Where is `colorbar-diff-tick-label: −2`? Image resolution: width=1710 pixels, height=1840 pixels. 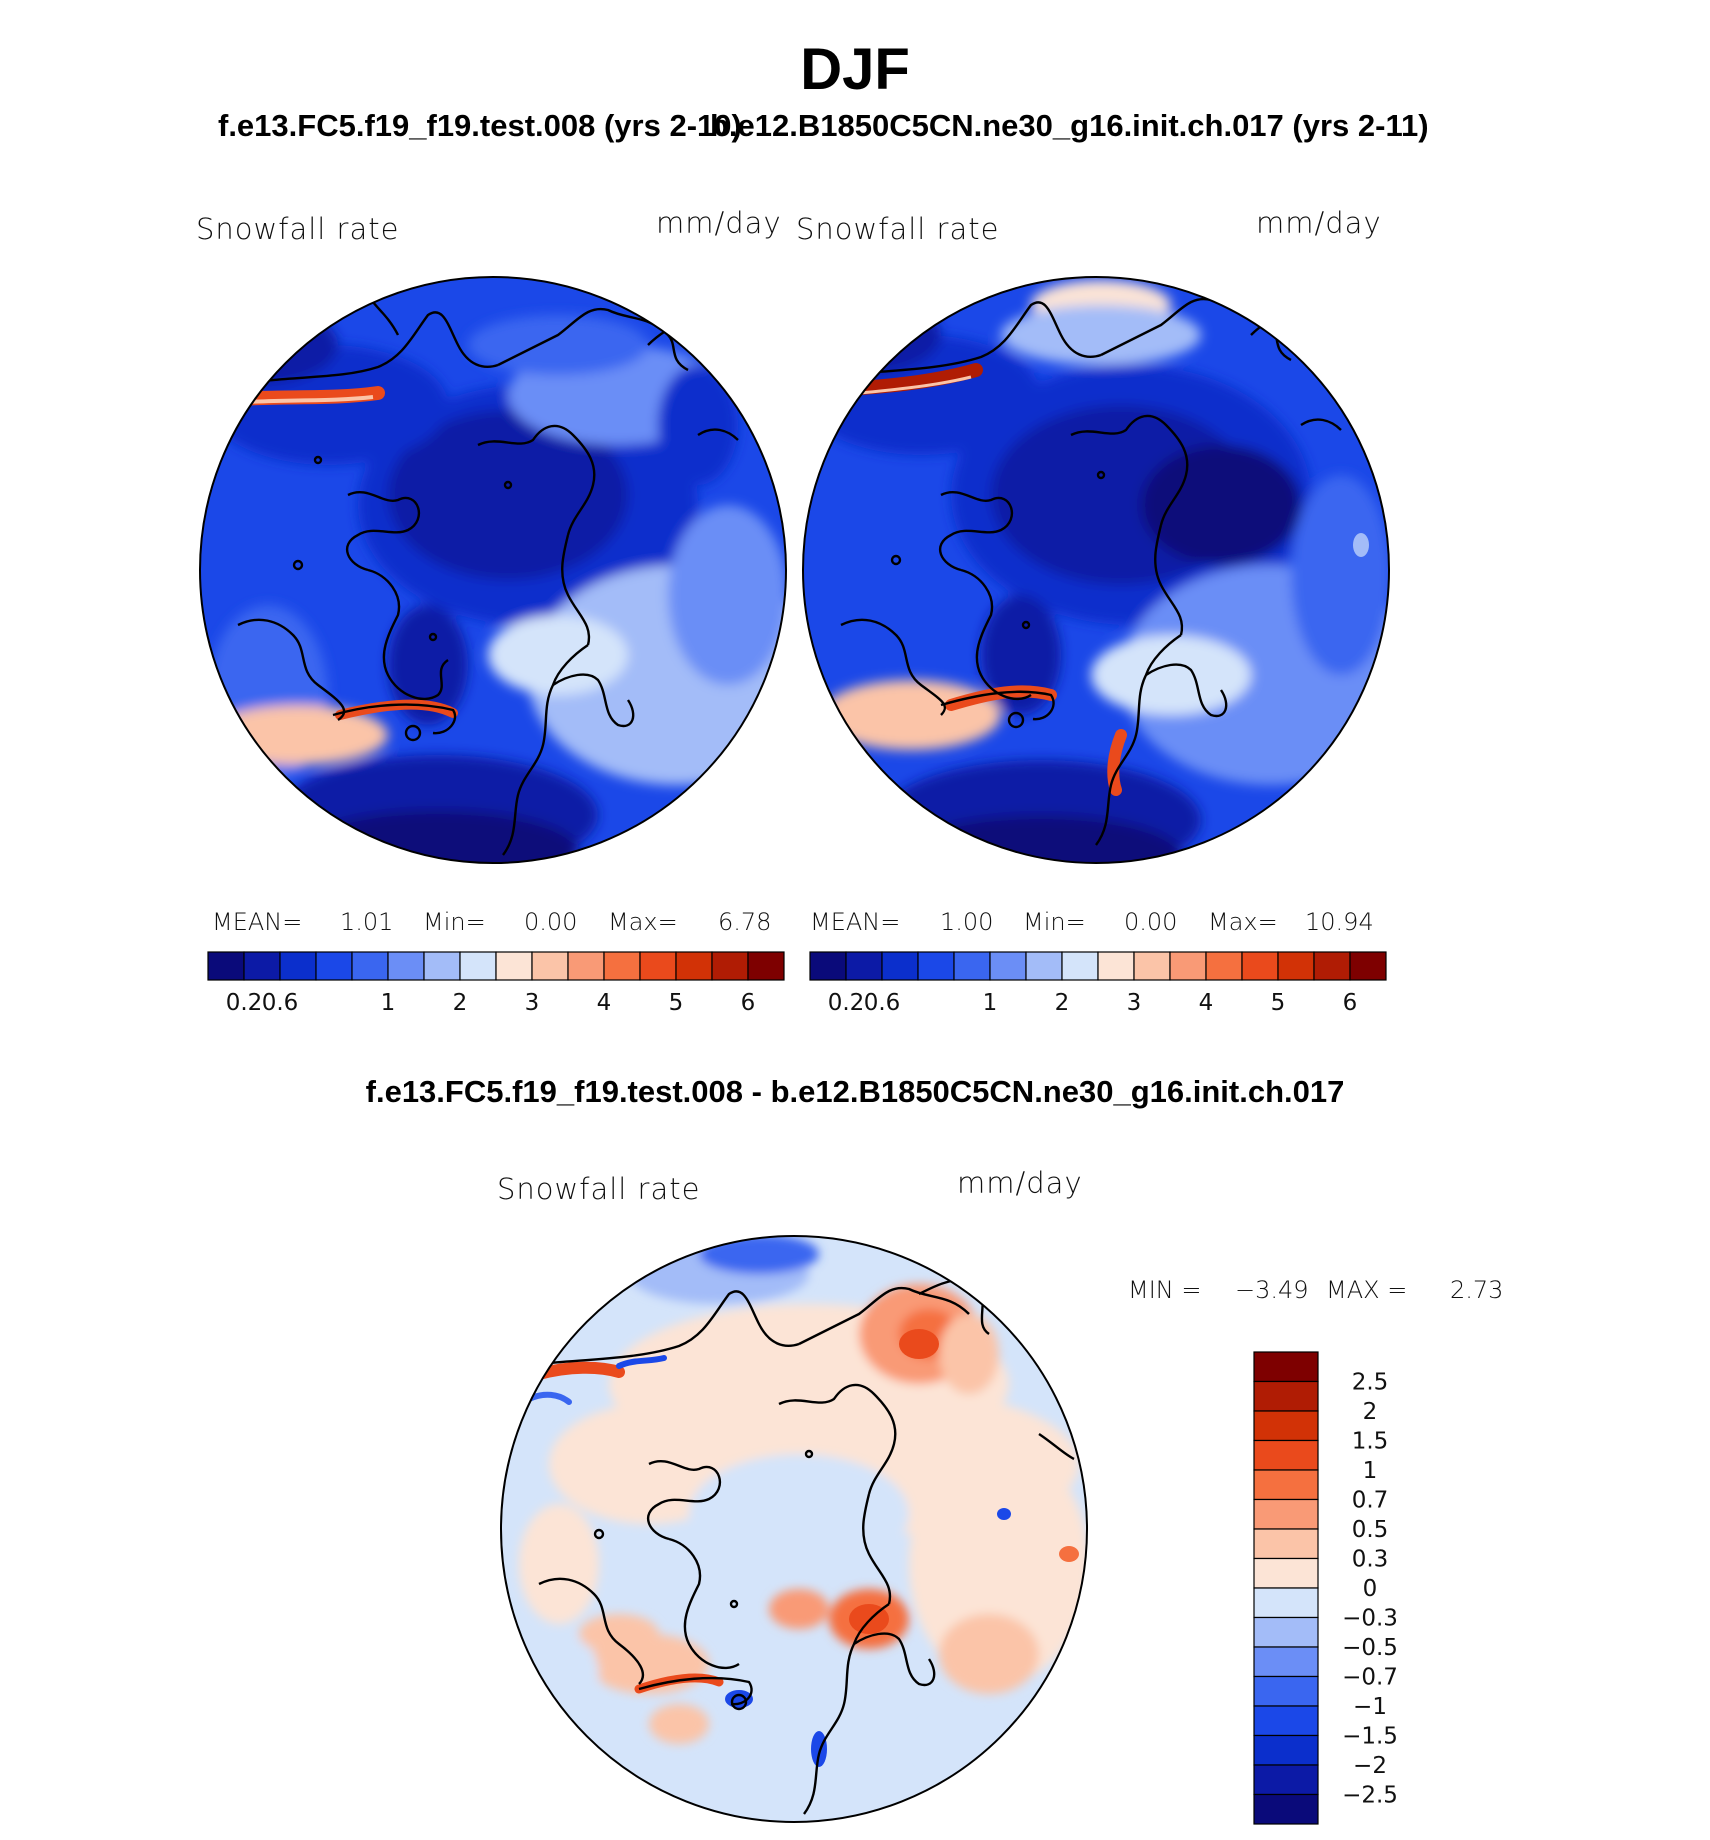 colorbar-diff-tick-label: −2 is located at coordinates (1370, 1766).